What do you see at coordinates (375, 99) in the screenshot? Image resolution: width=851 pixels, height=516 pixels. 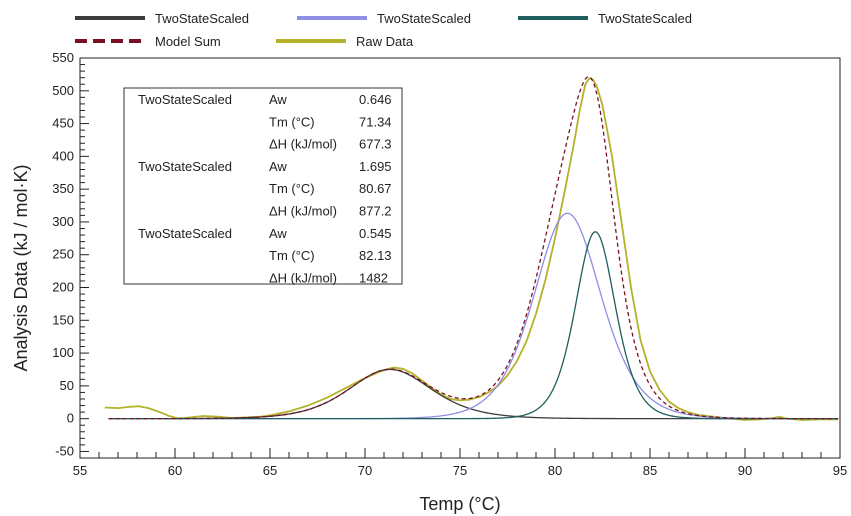 I see `param-value: 0.646` at bounding box center [375, 99].